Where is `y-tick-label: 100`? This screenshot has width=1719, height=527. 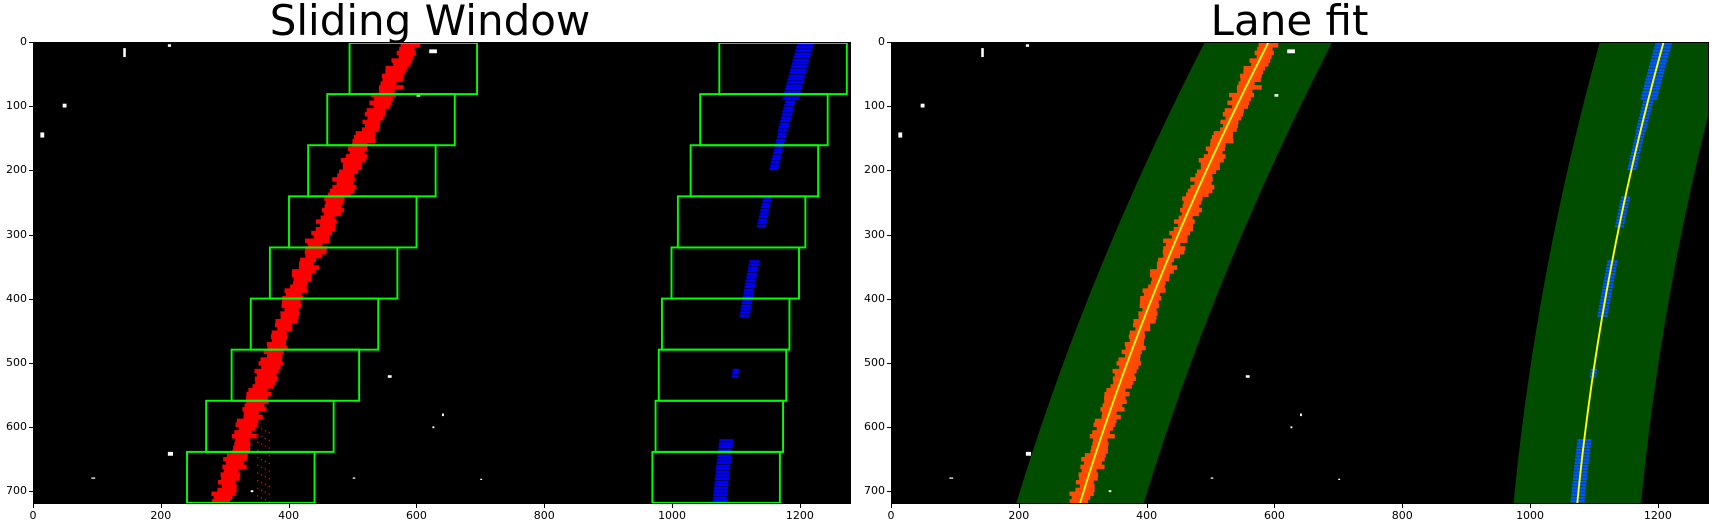 y-tick-label: 100 is located at coordinates (16, 106).